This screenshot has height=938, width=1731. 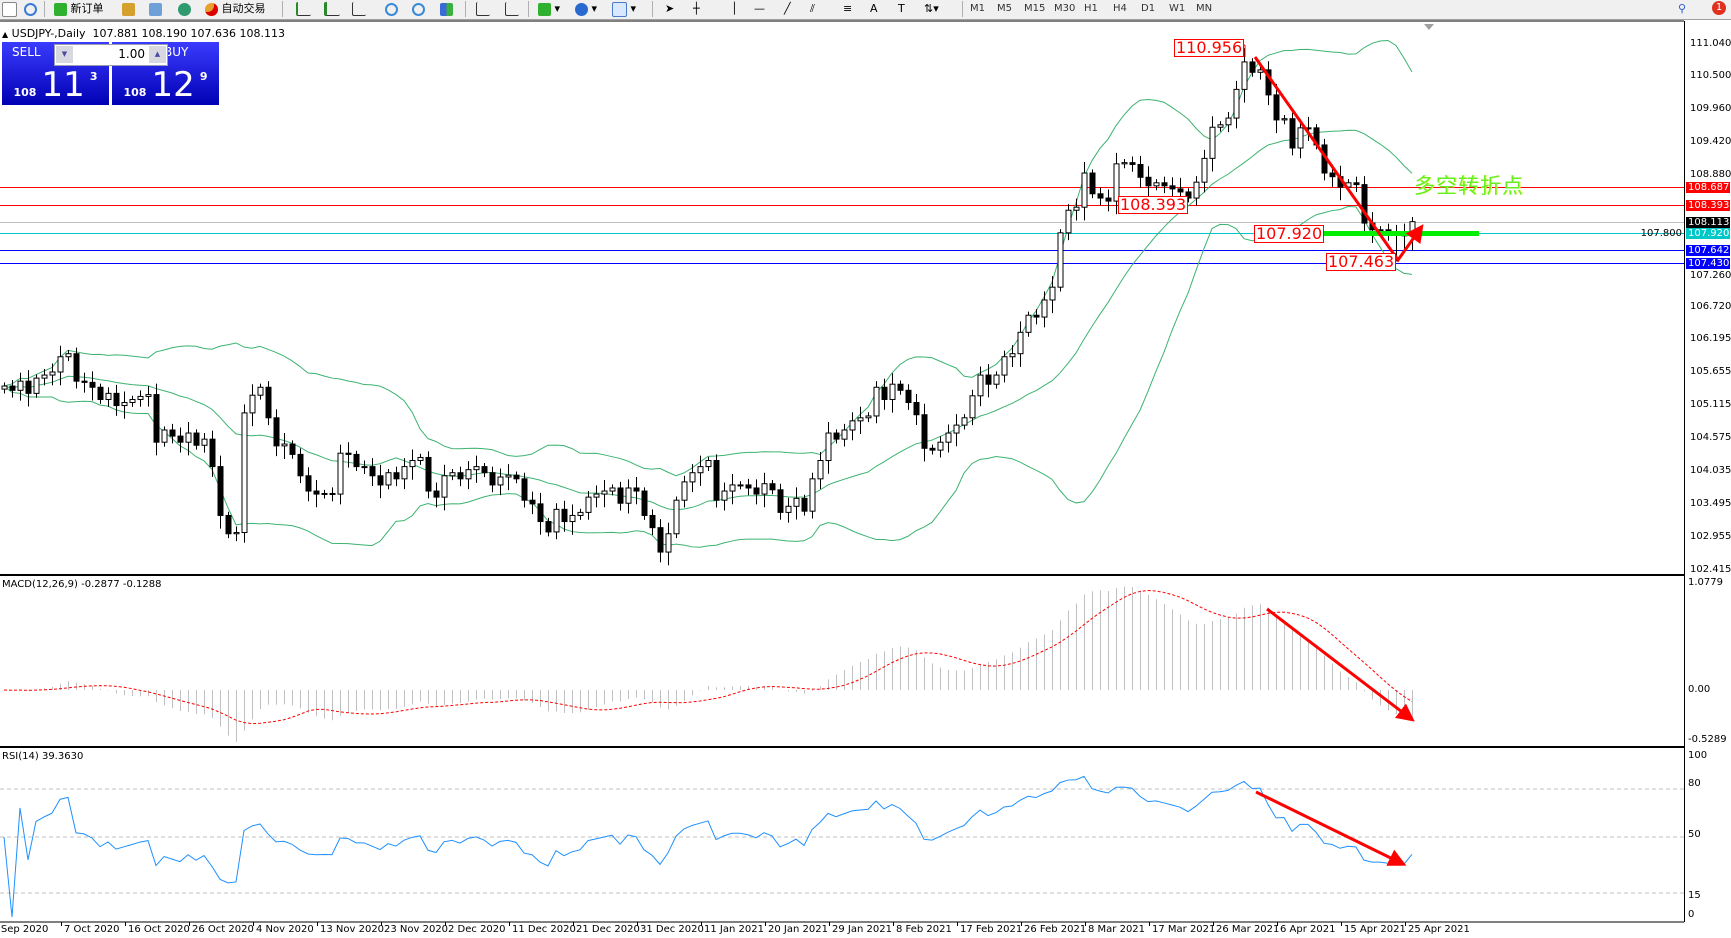 What do you see at coordinates (901, 8) in the screenshot?
I see `text-label-tool: T` at bounding box center [901, 8].